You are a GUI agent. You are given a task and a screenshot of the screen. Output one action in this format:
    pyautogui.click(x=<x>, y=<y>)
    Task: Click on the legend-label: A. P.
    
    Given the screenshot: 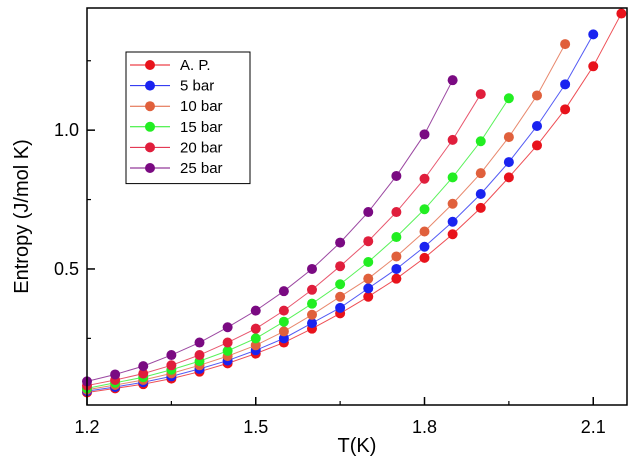 What is the action you would take?
    pyautogui.click(x=195, y=65)
    